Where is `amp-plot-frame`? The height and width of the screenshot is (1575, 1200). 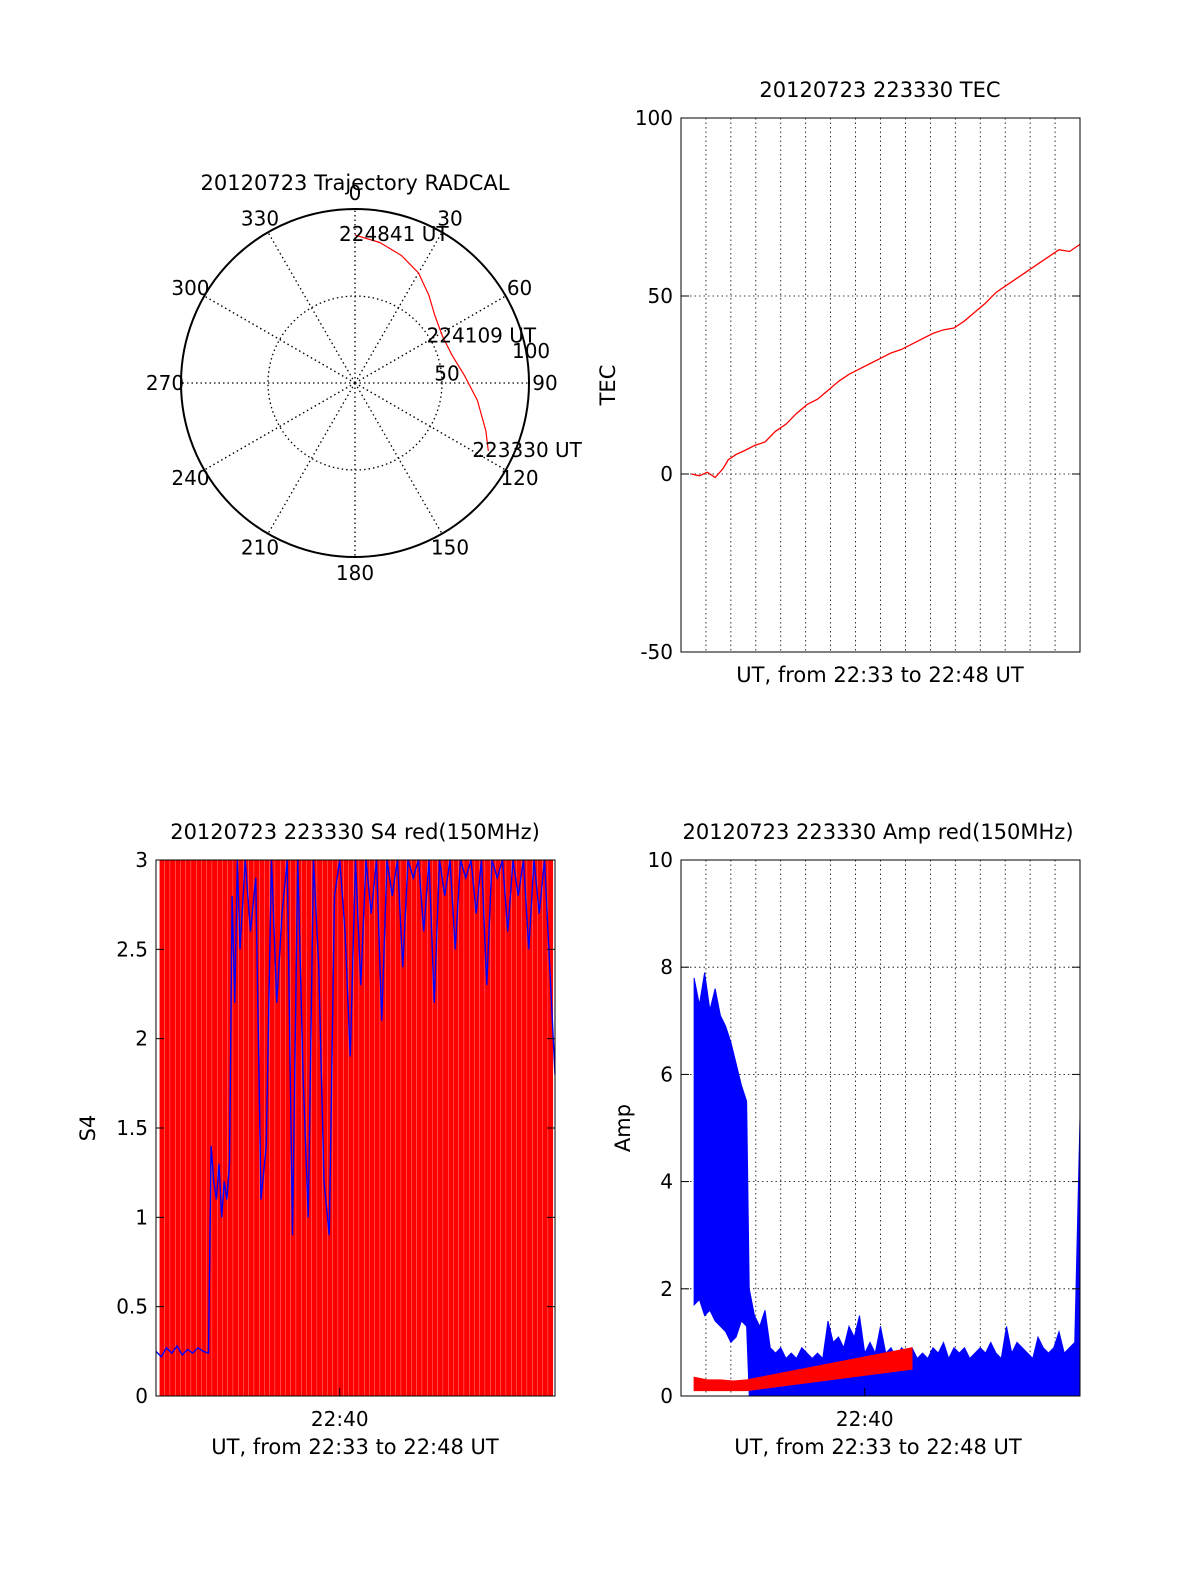
amp-plot-frame is located at coordinates (880, 1128).